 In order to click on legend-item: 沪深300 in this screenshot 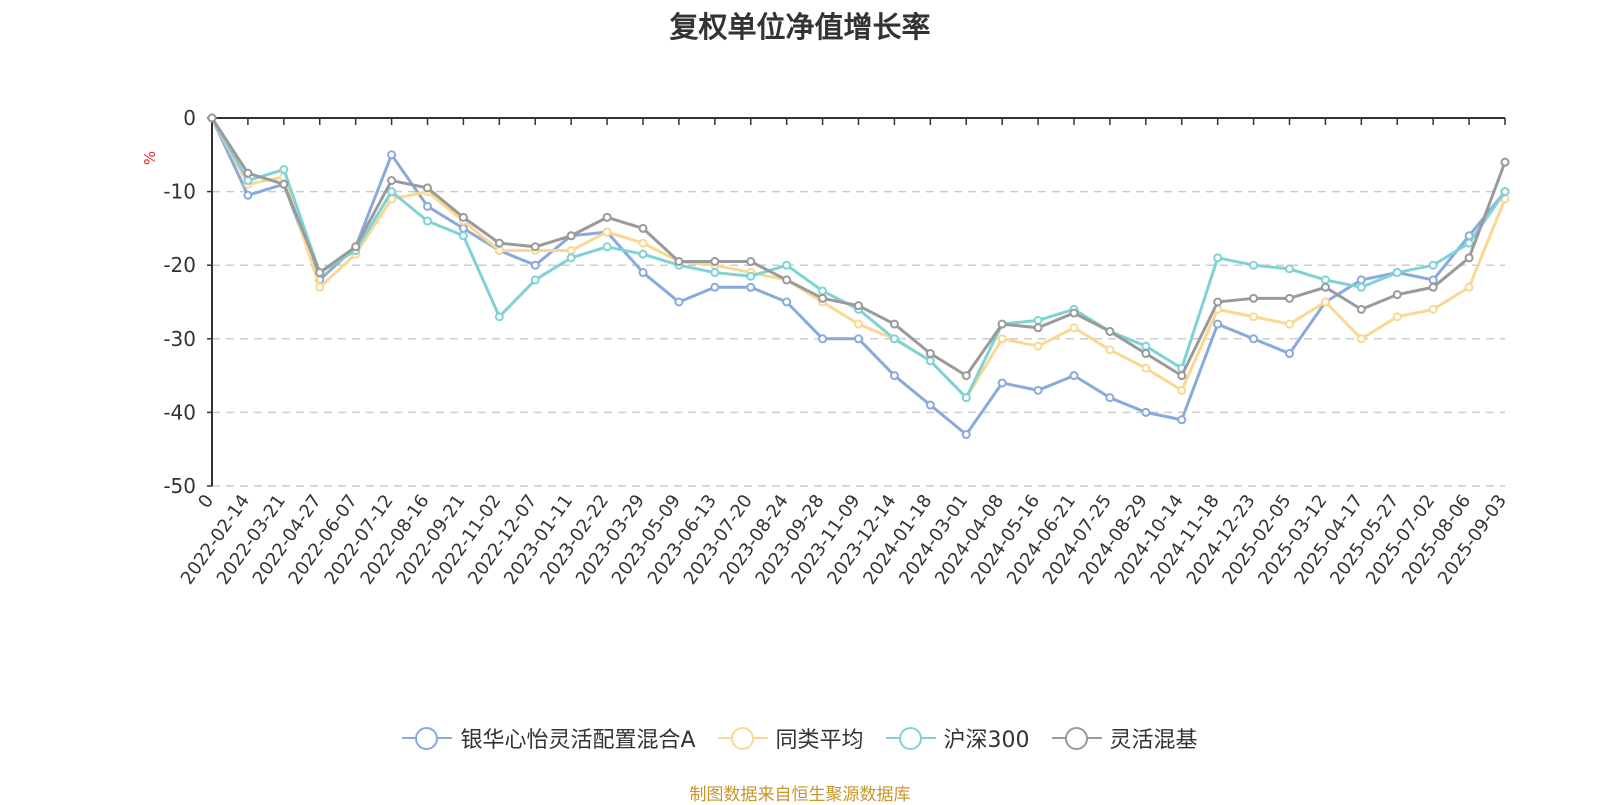, I will do `click(957, 738)`.